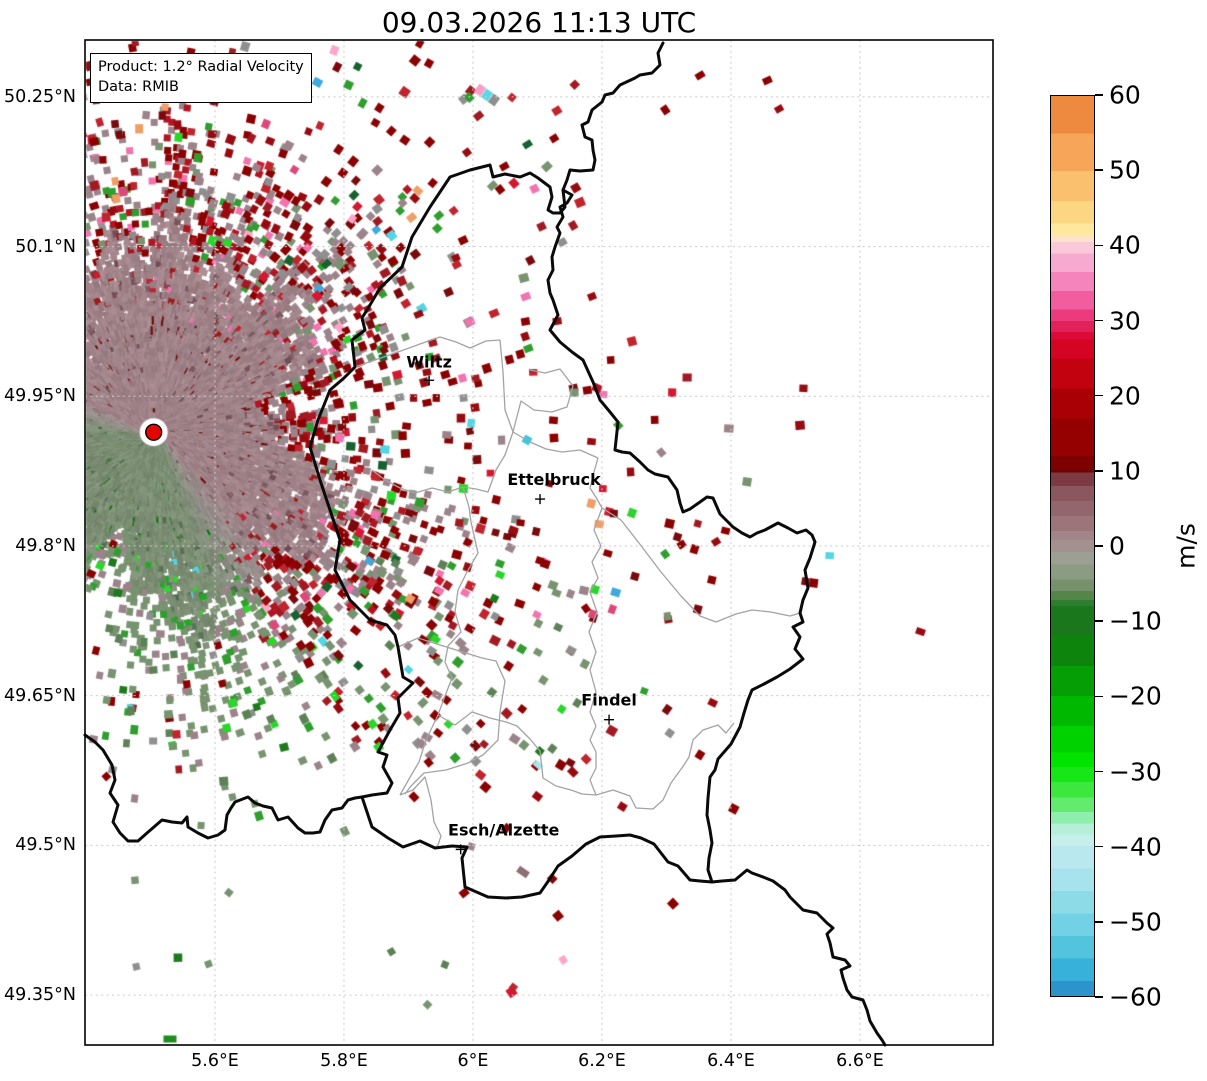 This screenshot has height=1081, width=1207. Describe the element at coordinates (602, 1061) in the screenshot. I see `lon-tick-label: 6.2°E` at that location.